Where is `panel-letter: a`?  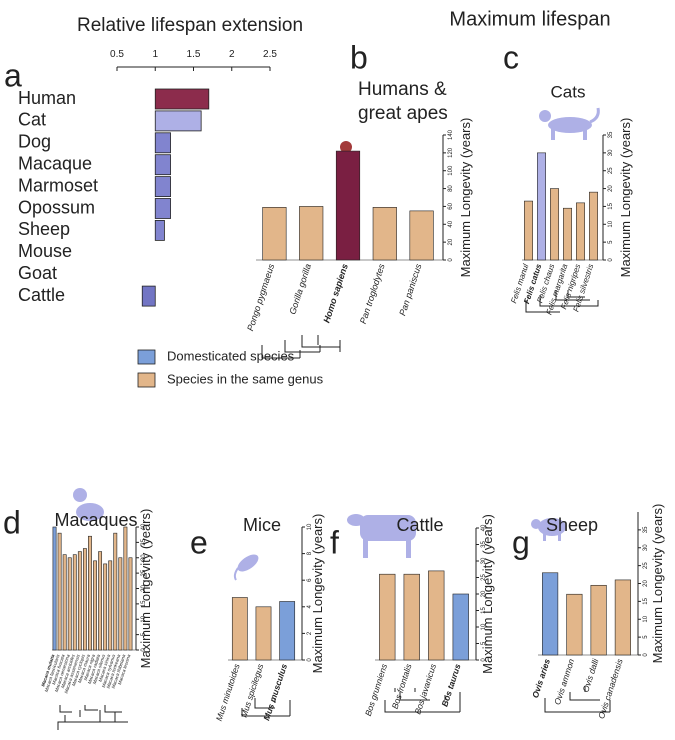
panel-letter: a is located at coordinates (13, 75).